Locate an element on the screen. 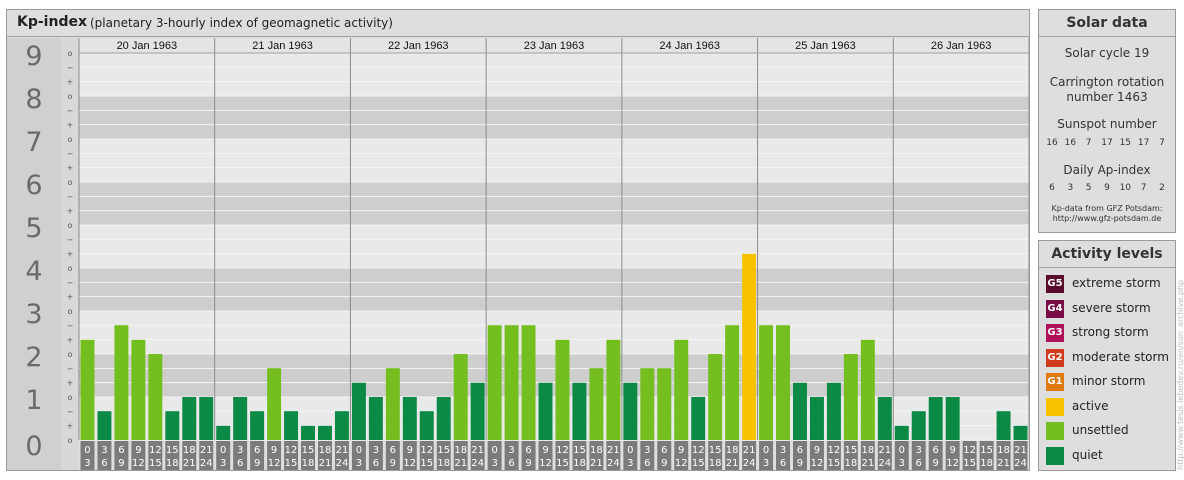 This screenshot has height=480, width=1184. interval-end-label: 24 is located at coordinates (477, 463).